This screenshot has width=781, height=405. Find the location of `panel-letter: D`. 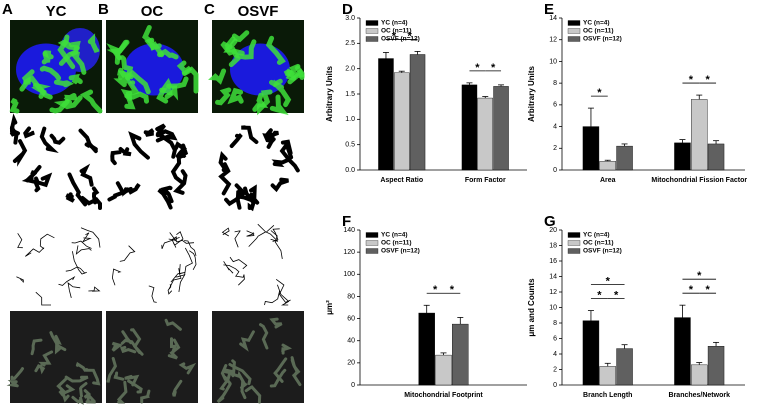

panel-letter: D is located at coordinates (347, 9).